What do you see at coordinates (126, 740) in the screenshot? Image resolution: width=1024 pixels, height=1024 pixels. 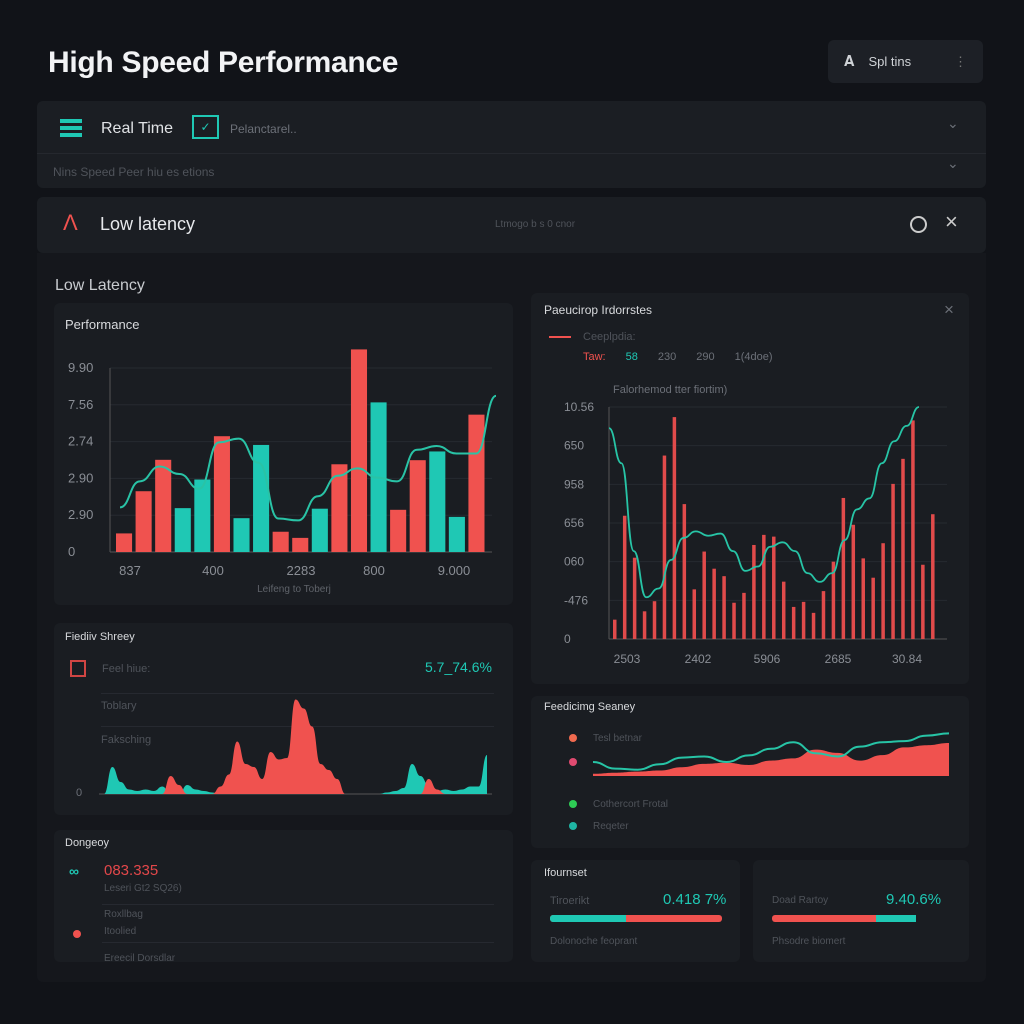 I see `row-label: Faksching` at bounding box center [126, 740].